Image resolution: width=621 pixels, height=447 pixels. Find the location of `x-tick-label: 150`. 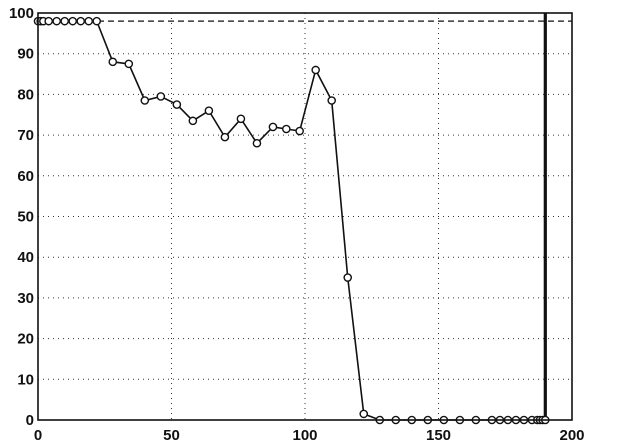

x-tick-label: 150 is located at coordinates (438, 435).